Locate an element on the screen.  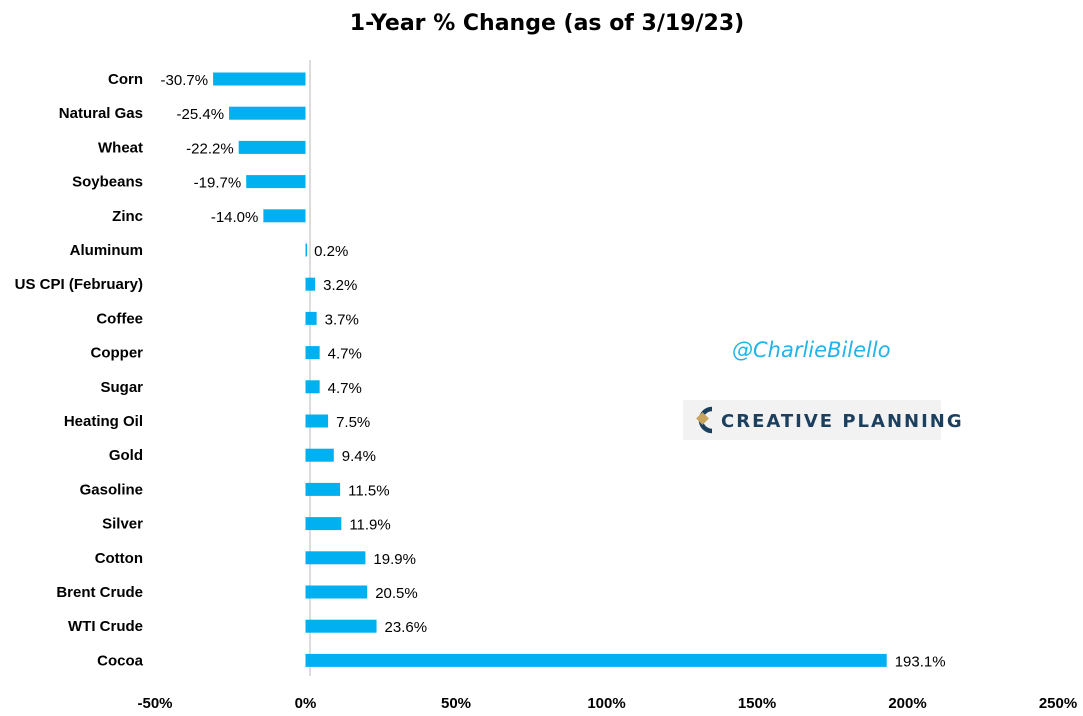
value-label-gold: 9.4% is located at coordinates (359, 456).